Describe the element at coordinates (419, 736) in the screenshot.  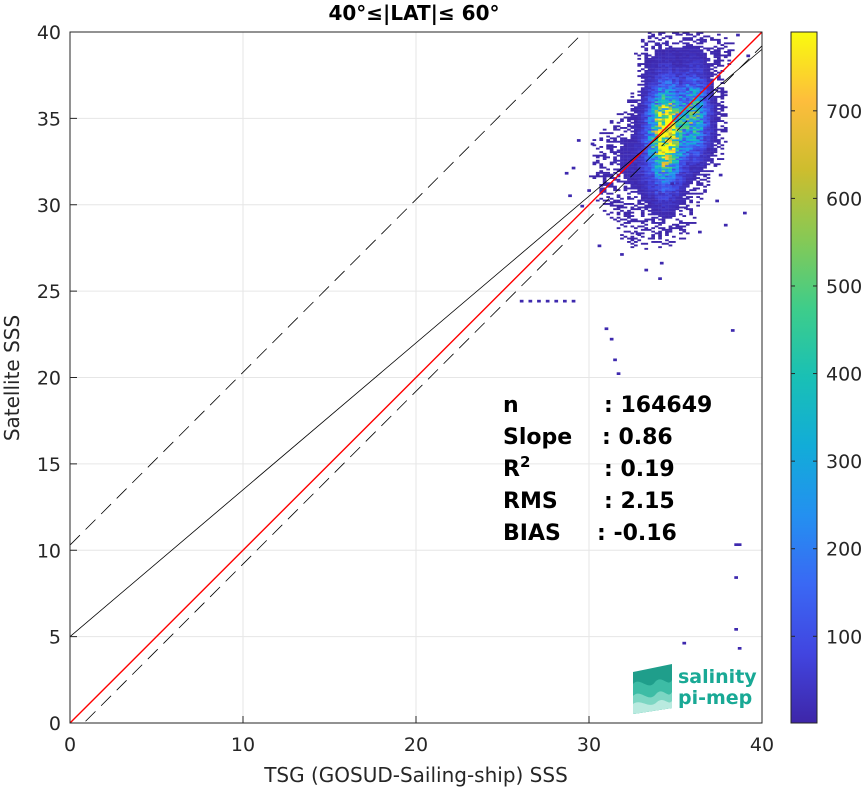
I see `x-axis-ticks: 0 10 20 30 40` at that location.